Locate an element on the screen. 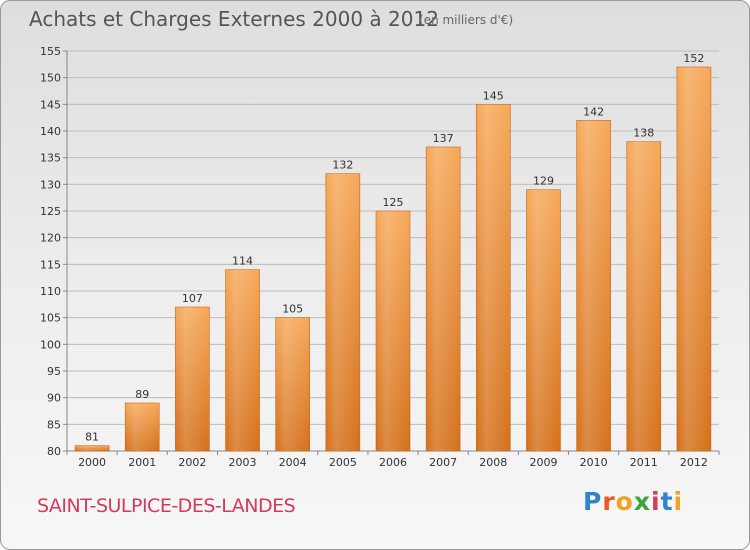 This screenshot has width=750, height=550. x-tick-label: 2006 is located at coordinates (393, 462).